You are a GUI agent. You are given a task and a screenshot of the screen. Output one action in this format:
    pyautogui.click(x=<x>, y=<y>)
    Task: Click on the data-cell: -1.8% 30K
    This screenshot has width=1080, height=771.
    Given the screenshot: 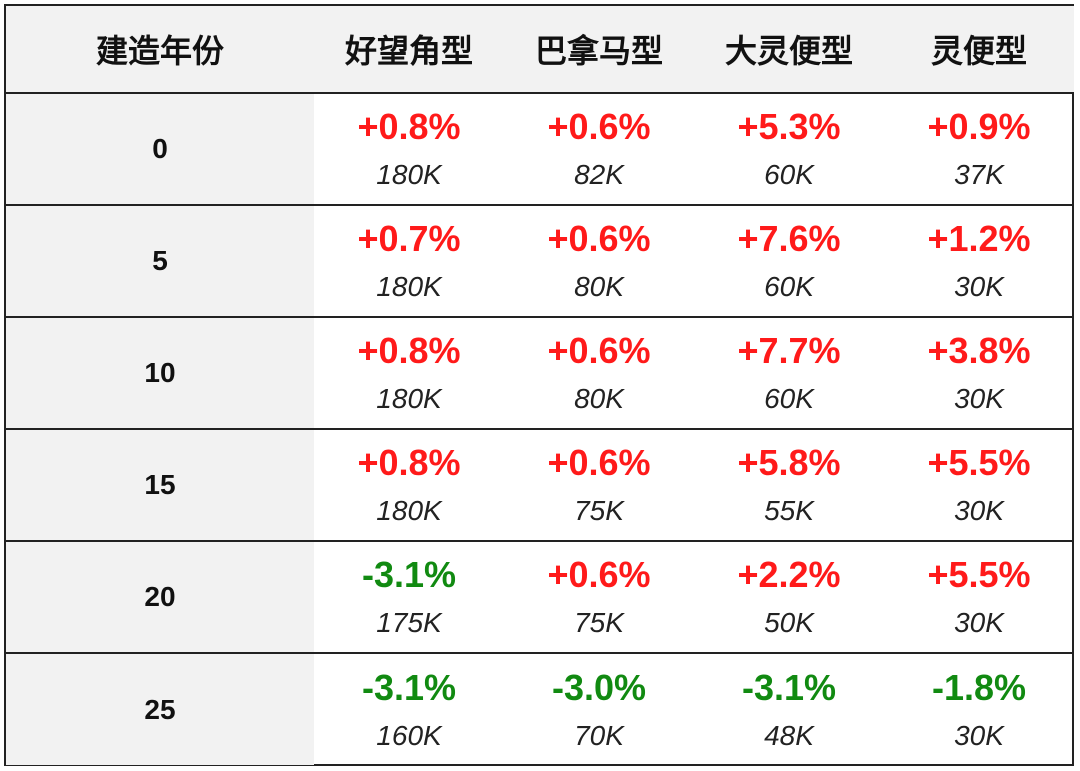 What is the action you would take?
    pyautogui.click(x=979, y=708)
    